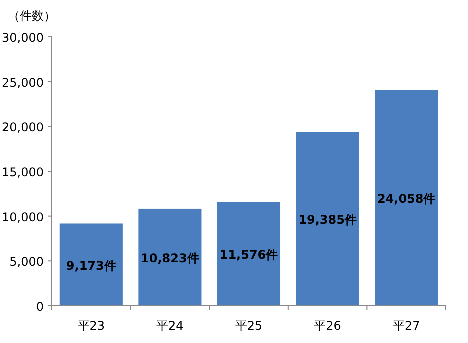  Describe the element at coordinates (23, 173) in the screenshot. I see `y-tick-label: 15,000` at that location.